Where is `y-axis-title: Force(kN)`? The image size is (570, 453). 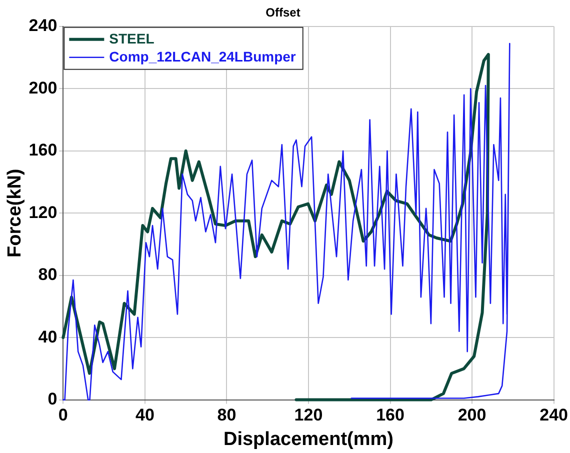
y-axis-title: Force(kN) is located at coordinates (15, 213).